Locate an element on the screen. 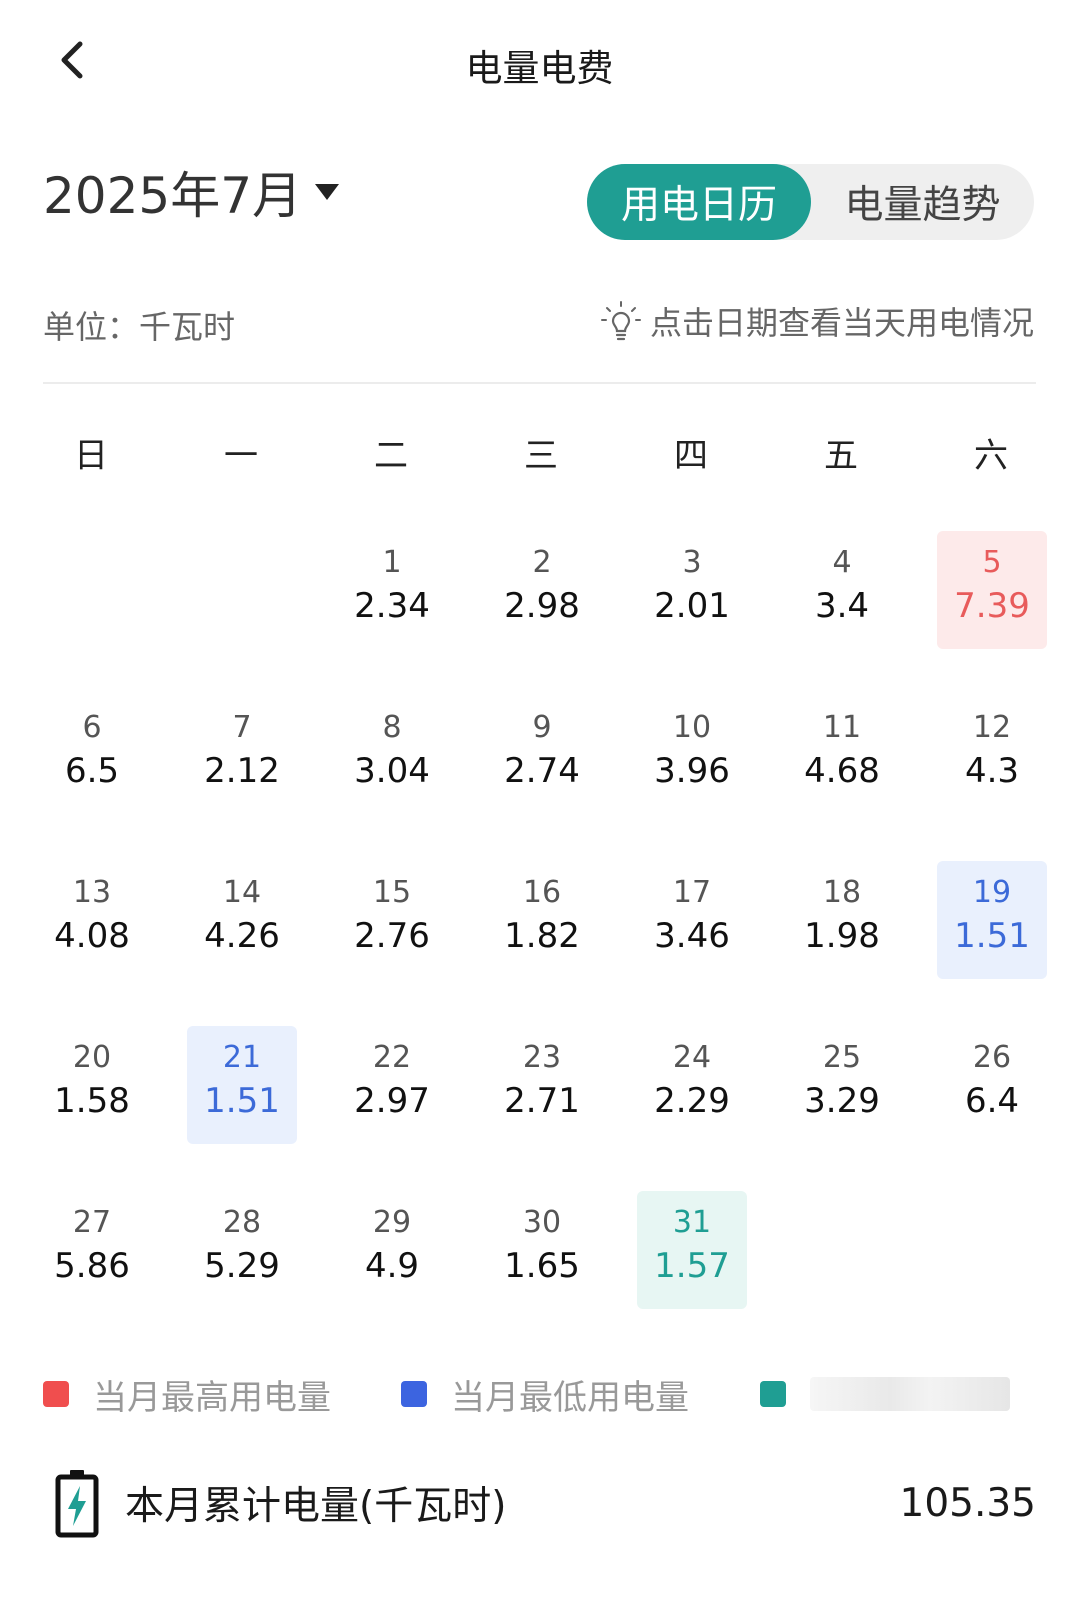 The image size is (1079, 1612). day-usage: 1.57 is located at coordinates (692, 1266).